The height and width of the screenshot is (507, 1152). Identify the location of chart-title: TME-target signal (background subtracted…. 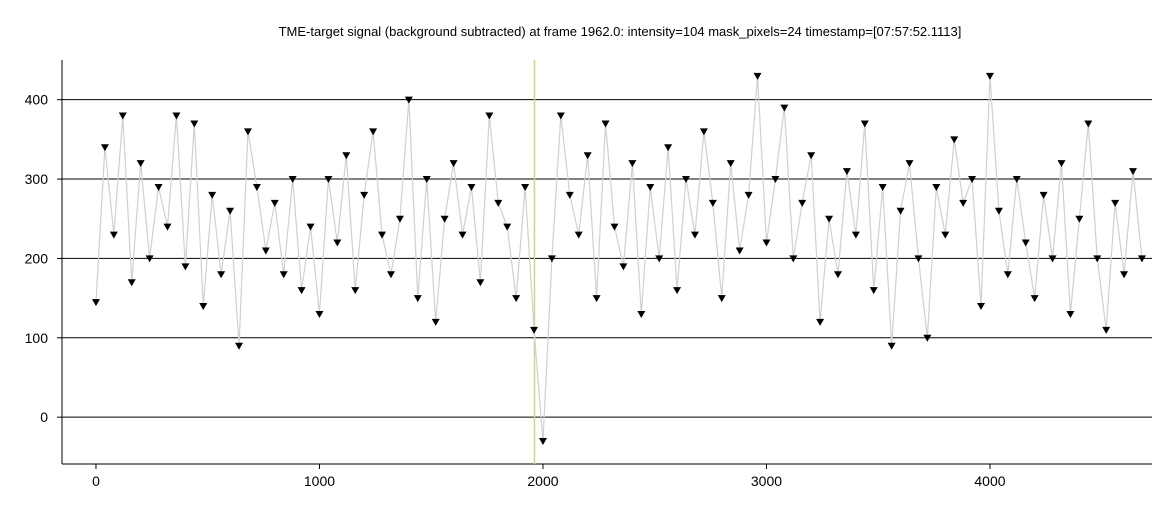
(620, 31).